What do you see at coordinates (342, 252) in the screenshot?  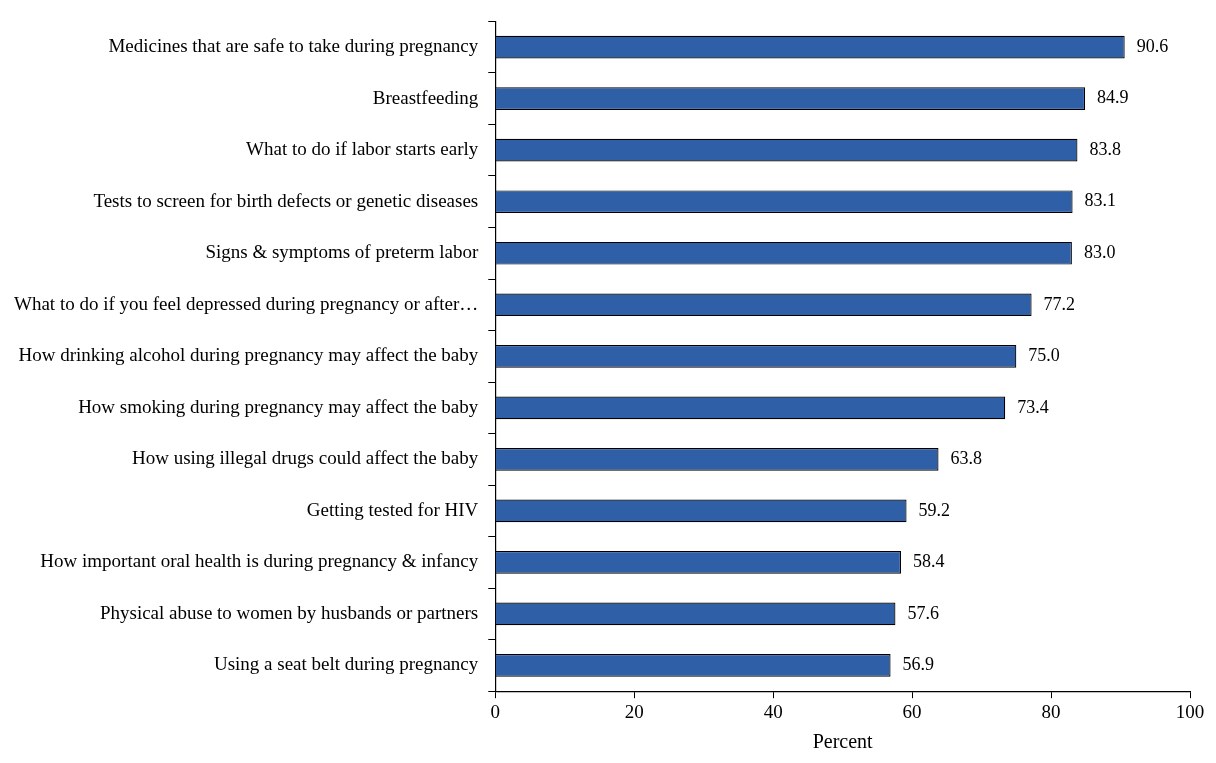 I see `y-tick-label: Signs & symptoms of preterm labor` at bounding box center [342, 252].